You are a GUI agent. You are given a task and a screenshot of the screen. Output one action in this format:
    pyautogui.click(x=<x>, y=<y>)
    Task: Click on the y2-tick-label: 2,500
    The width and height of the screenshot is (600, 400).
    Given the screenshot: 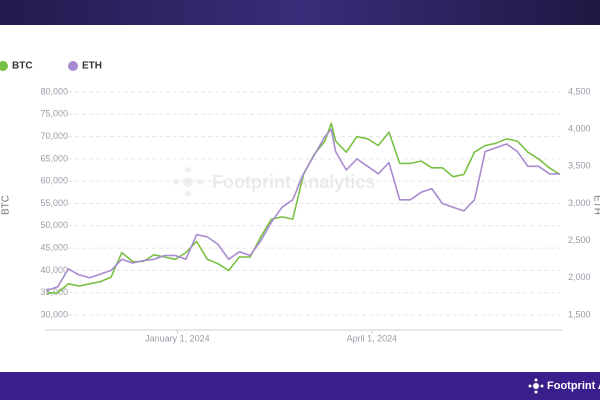 What is the action you would take?
    pyautogui.click(x=579, y=240)
    